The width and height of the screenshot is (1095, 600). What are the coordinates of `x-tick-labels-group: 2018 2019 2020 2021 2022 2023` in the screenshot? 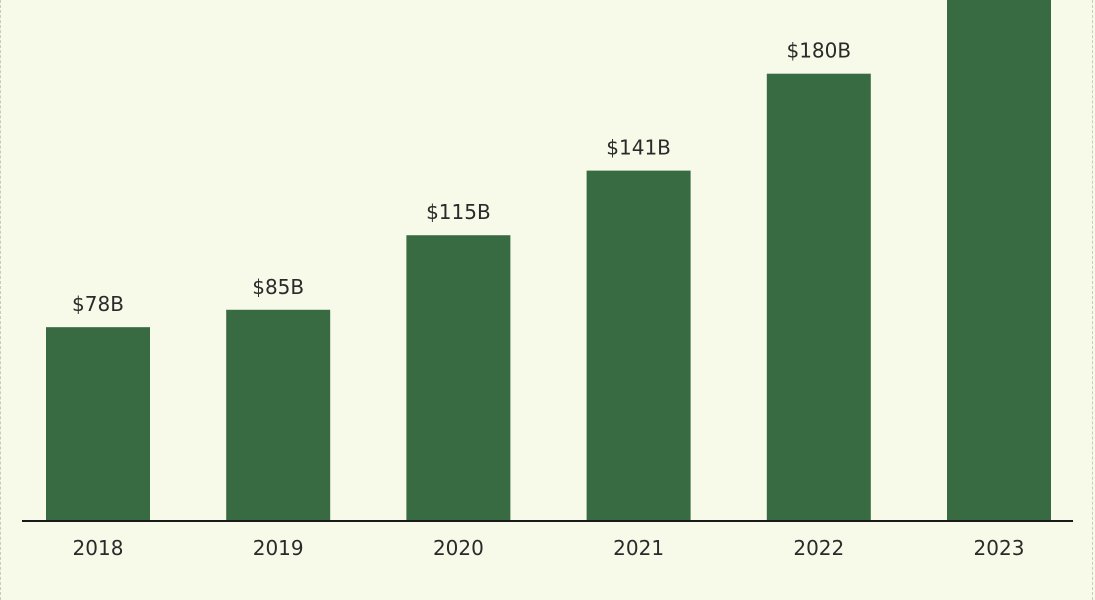 It's located at (549, 548).